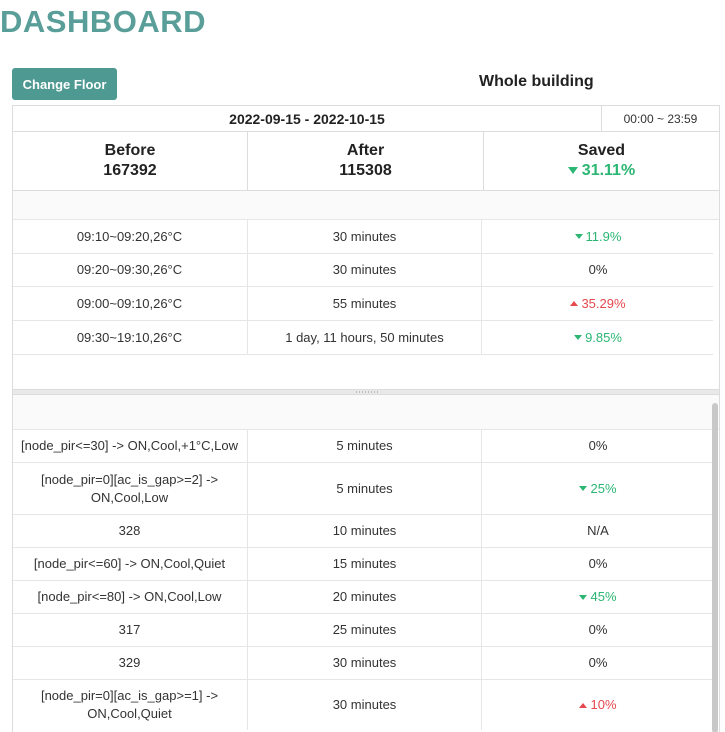 Image resolution: width=725 pixels, height=732 pixels. What do you see at coordinates (129, 445) in the screenshot?
I see `condition-cell: [node_pir<=30] -> ON,Cool,+1°C,Low` at bounding box center [129, 445].